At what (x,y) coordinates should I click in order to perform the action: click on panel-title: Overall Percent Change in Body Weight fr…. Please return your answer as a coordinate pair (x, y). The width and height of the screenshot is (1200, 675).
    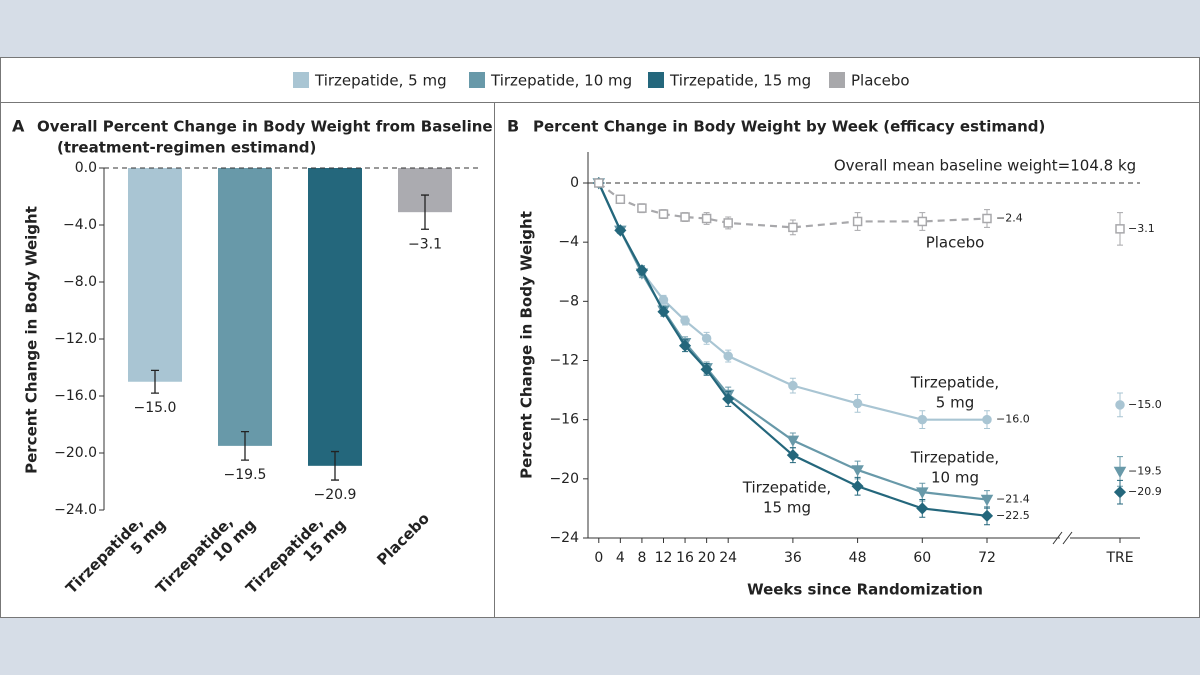
    Looking at the image, I should click on (265, 127).